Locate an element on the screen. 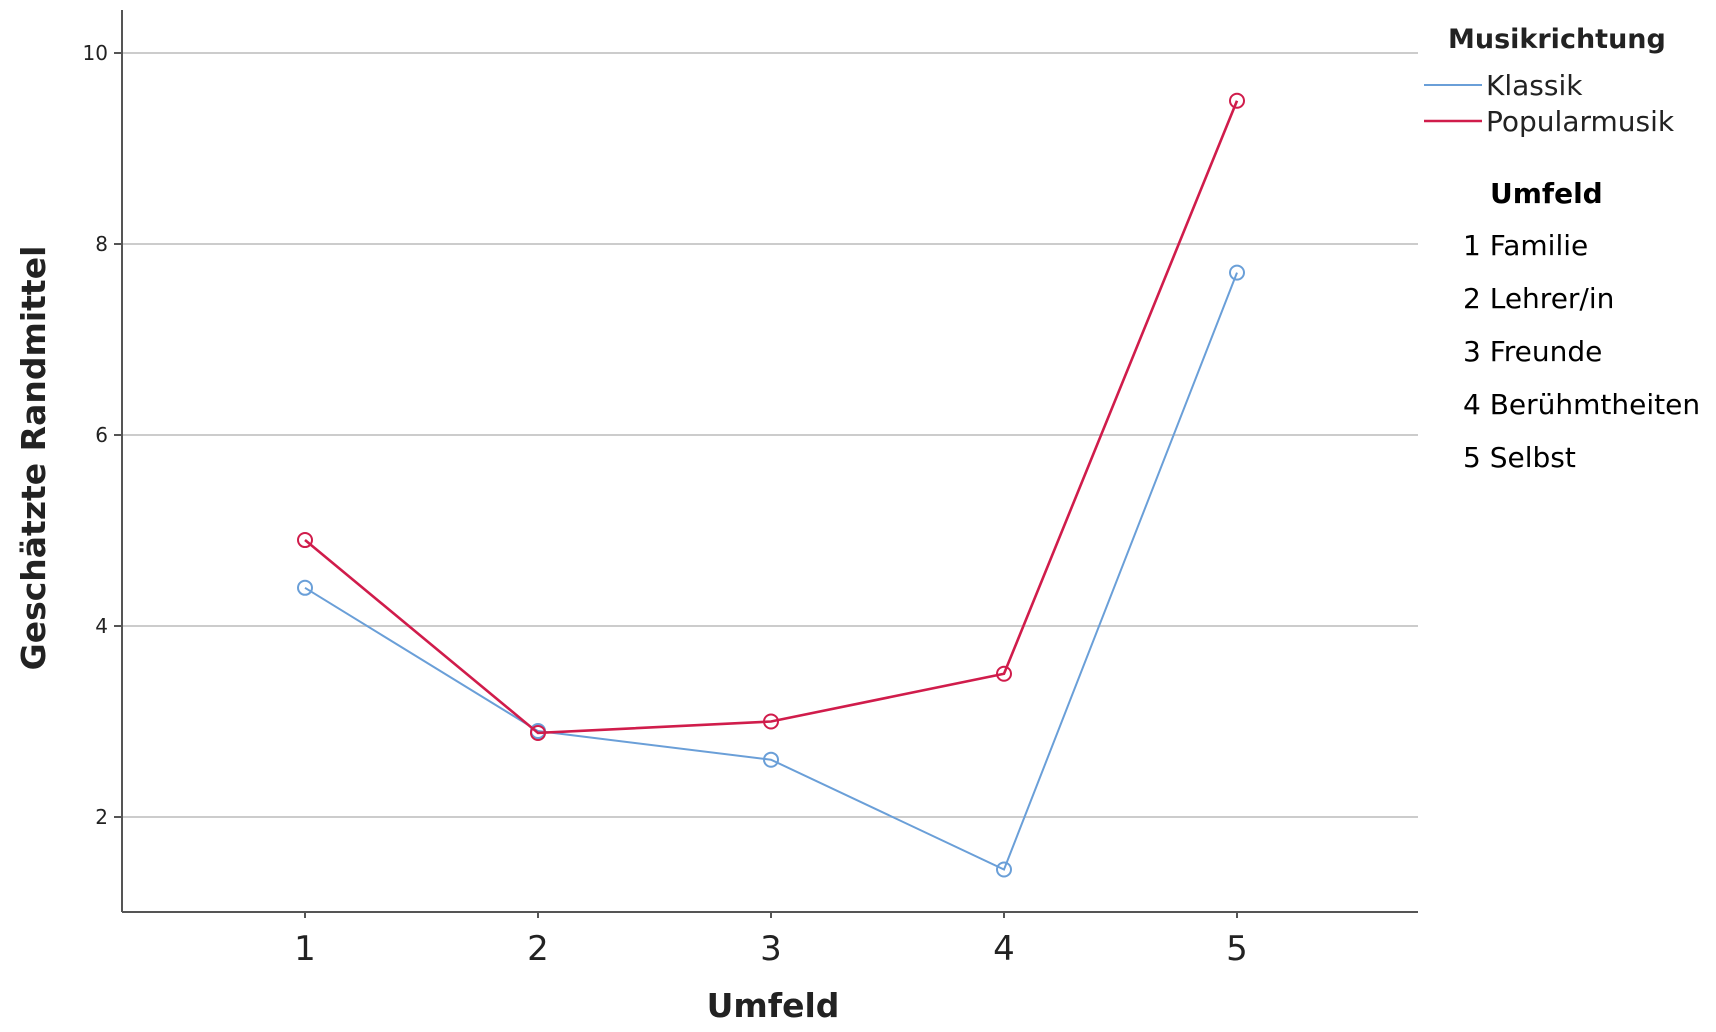  umfeld-key-item: 2 Lehrer/in is located at coordinates (1538, 298).